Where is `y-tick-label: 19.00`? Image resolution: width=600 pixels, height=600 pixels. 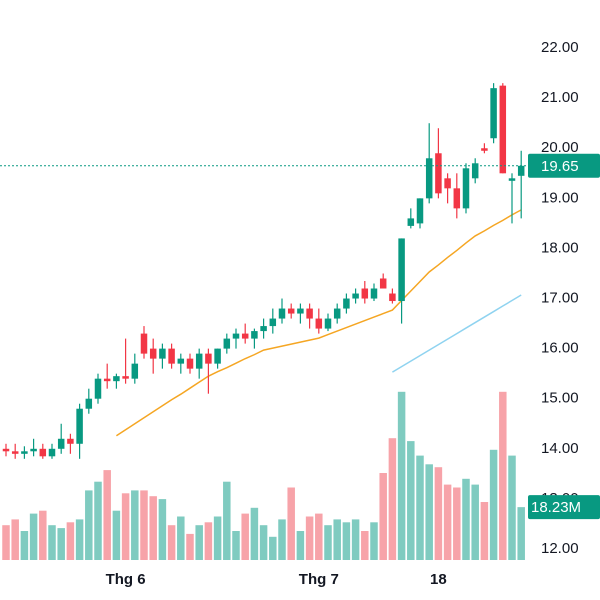
y-tick-label: 19.00 is located at coordinates (560, 197).